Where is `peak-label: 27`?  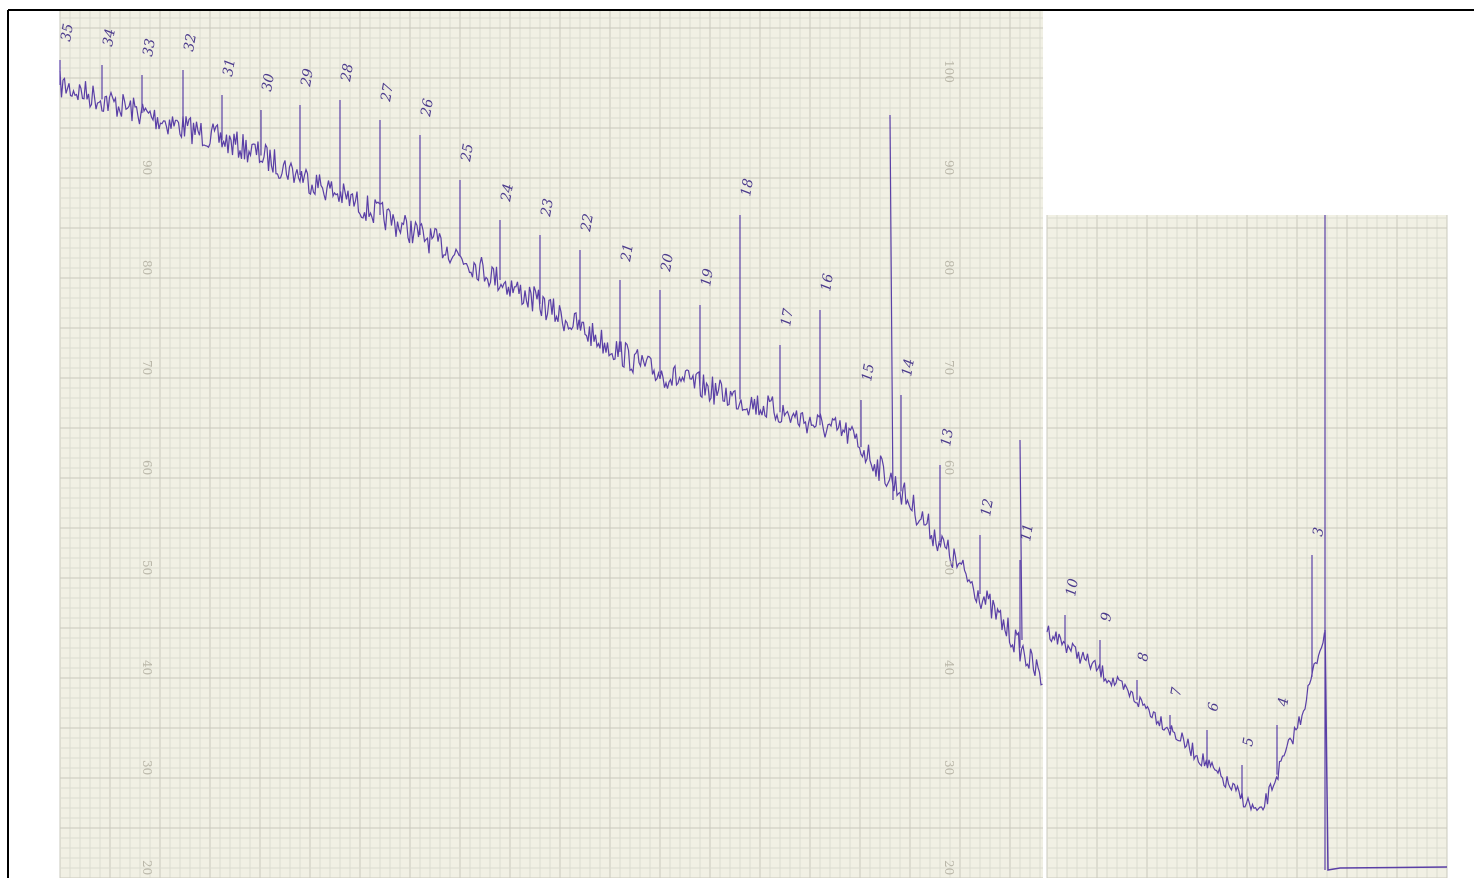
peak-label: 27 is located at coordinates (387, 92).